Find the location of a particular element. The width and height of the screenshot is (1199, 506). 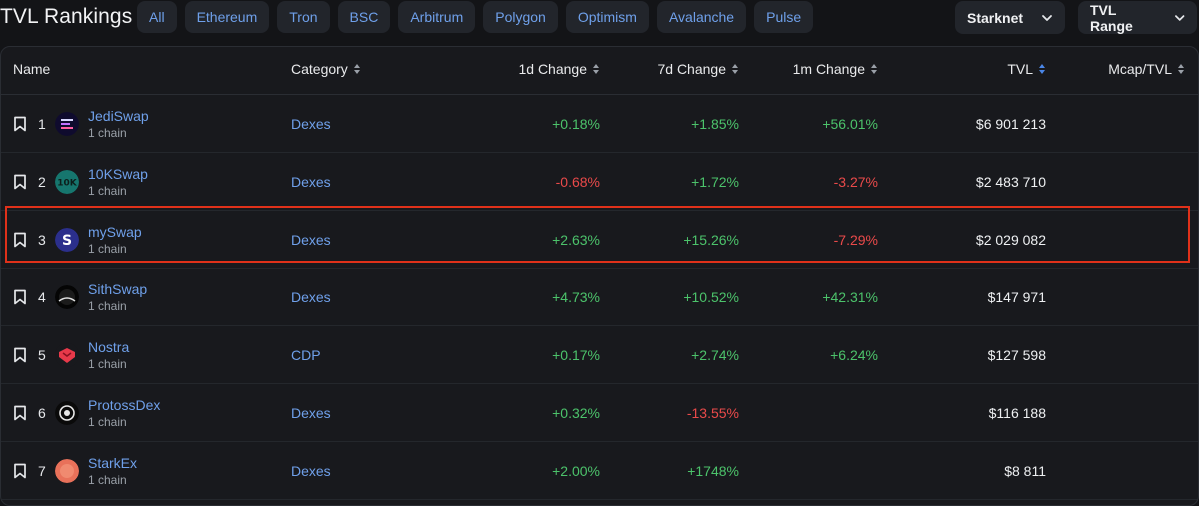

chain-filter-optimism: Optimism is located at coordinates (607, 17).